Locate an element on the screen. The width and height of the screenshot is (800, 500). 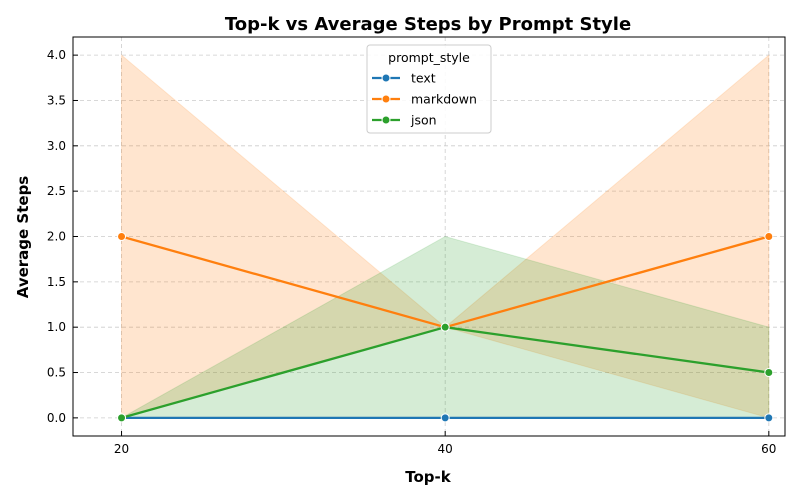
legend-title: prompt_style is located at coordinates (429, 57).